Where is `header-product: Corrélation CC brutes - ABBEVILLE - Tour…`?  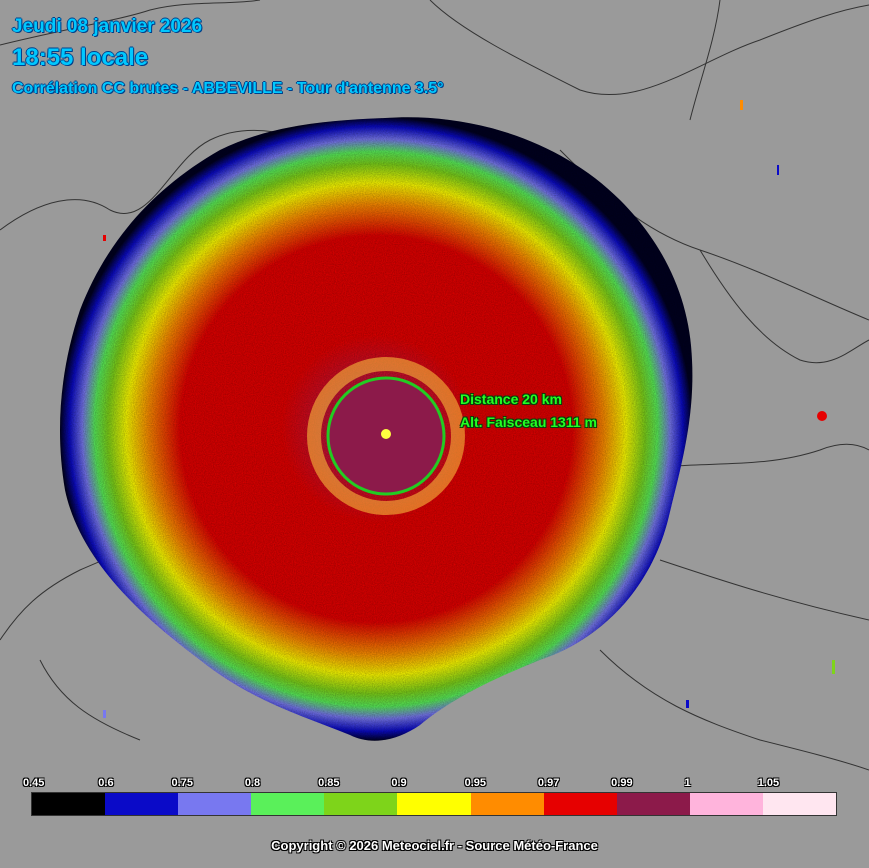 header-product: Corrélation CC brutes - ABBEVILLE - Tour… is located at coordinates (228, 88).